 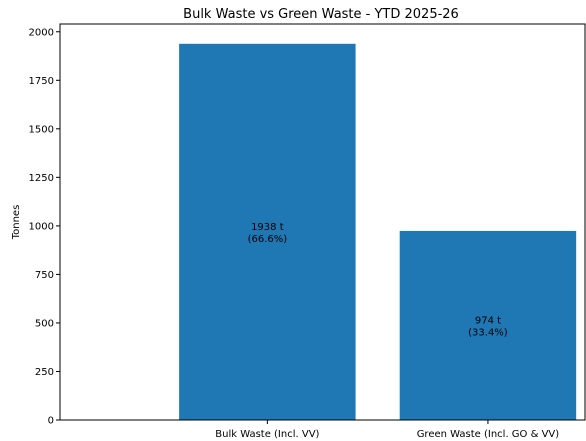 What do you see at coordinates (268, 239) in the screenshot?
I see `bar-percent-label: (66.6%)` at bounding box center [268, 239].